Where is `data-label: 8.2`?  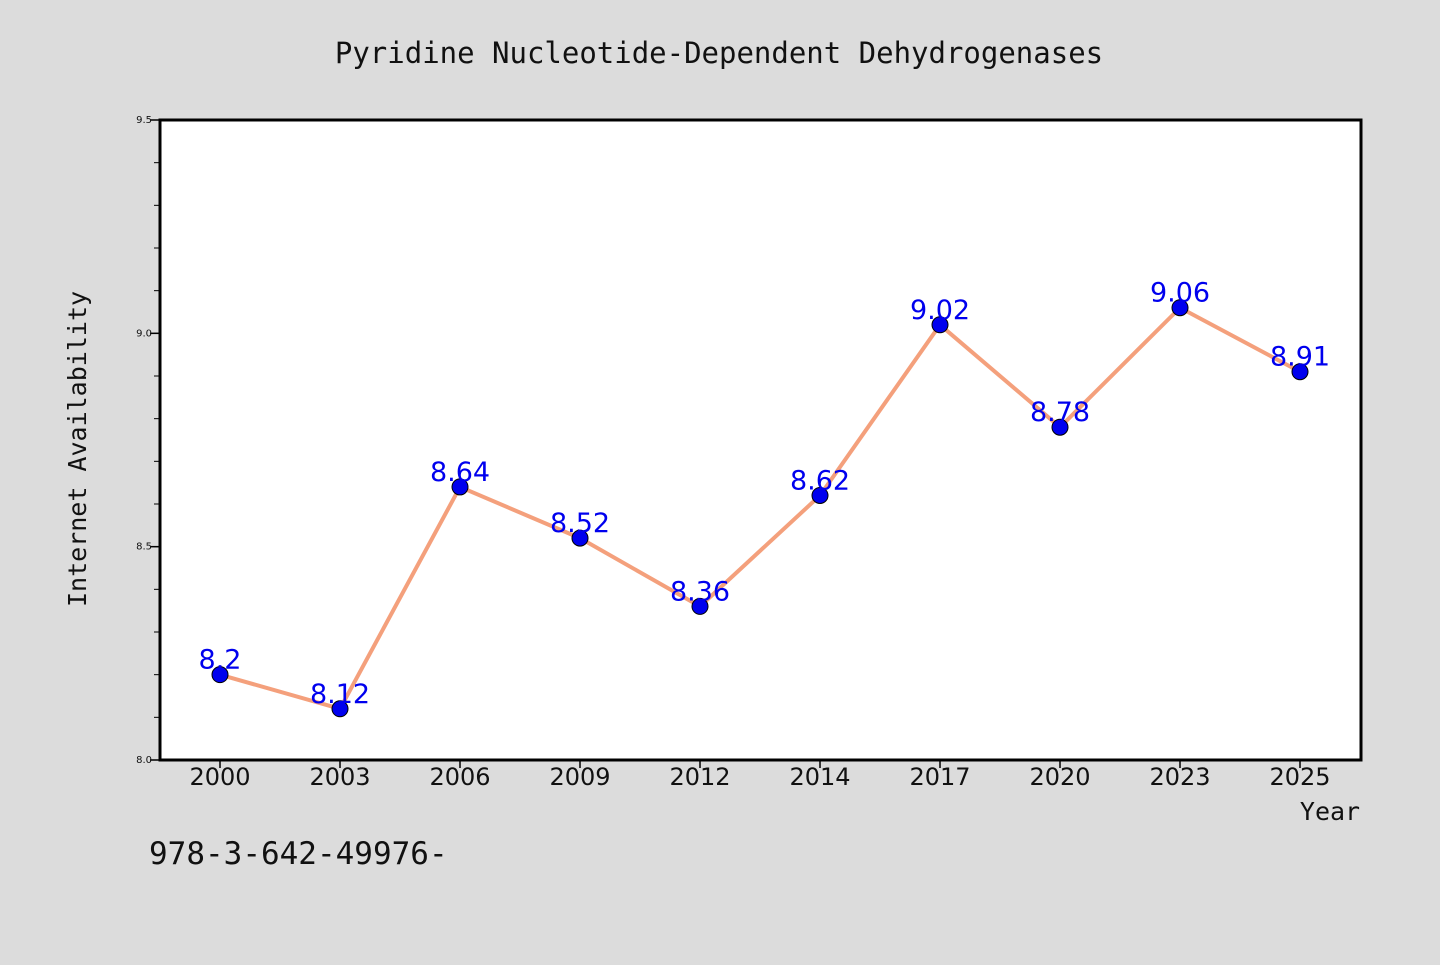 data-label: 8.2 is located at coordinates (220, 660).